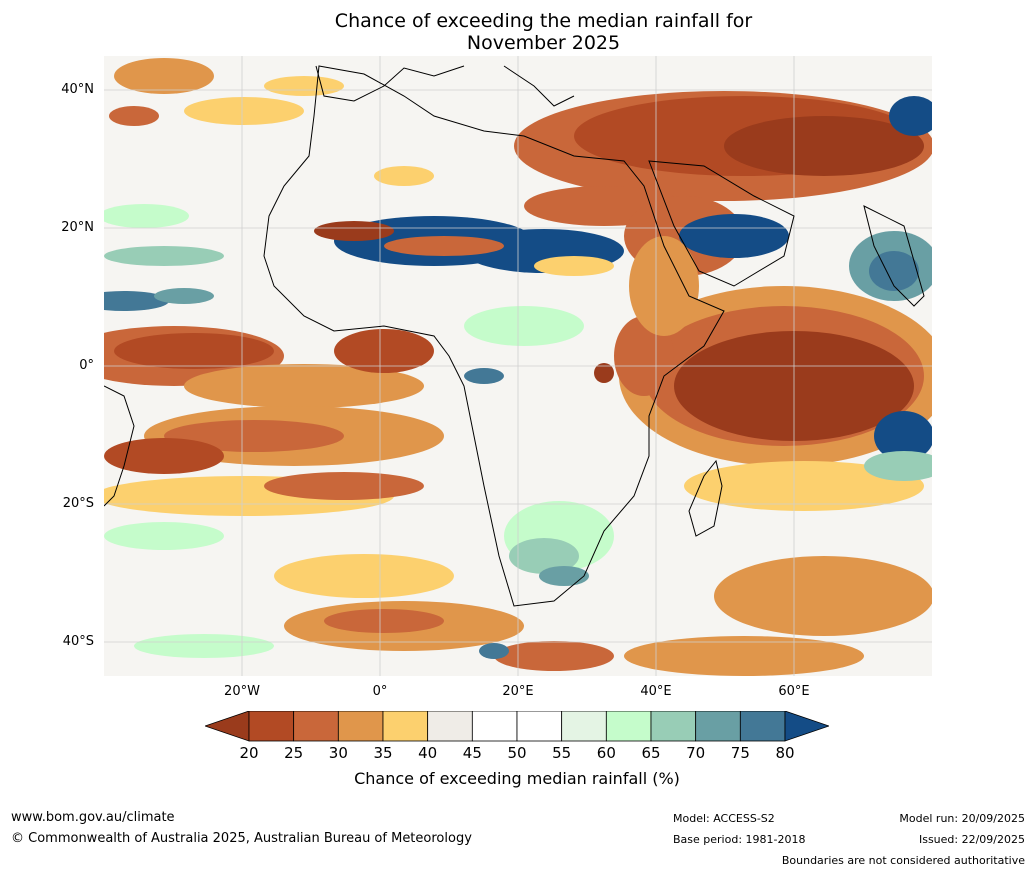  What do you see at coordinates (77, 89) in the screenshot?
I see `lat-label-40n: 40°N` at bounding box center [77, 89].